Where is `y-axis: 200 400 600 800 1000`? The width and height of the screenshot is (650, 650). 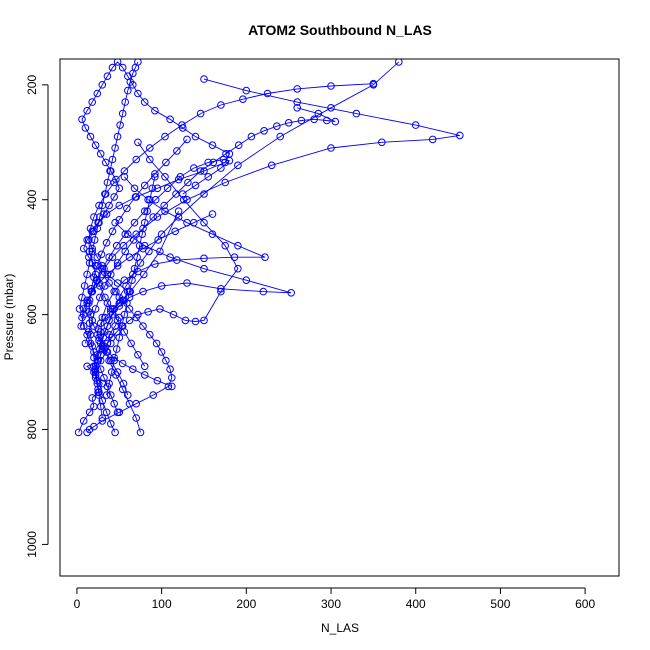
y-axis: 200 400 600 800 1000 is located at coordinates (37, 316).